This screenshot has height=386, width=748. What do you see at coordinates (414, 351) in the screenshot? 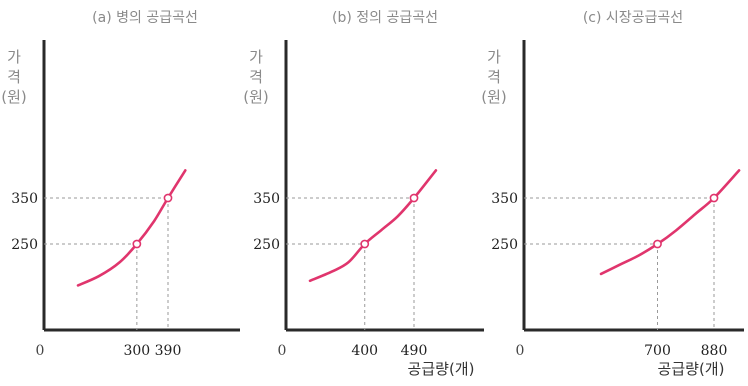
I see `x-tick-label: 490` at bounding box center [414, 351].